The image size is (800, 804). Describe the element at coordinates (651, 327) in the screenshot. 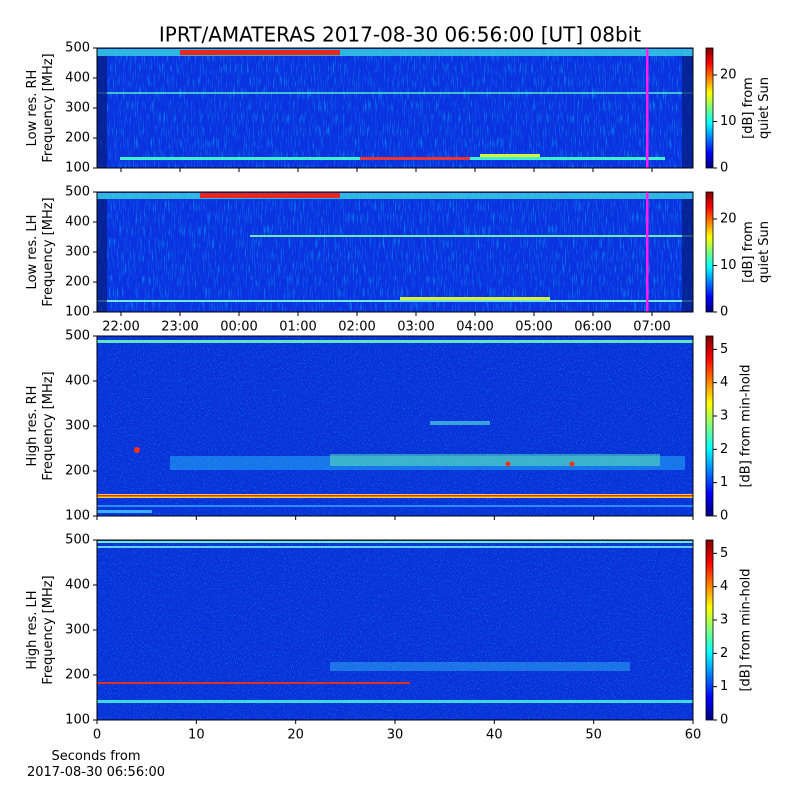

I see `x-tick-label: 07:00` at that location.